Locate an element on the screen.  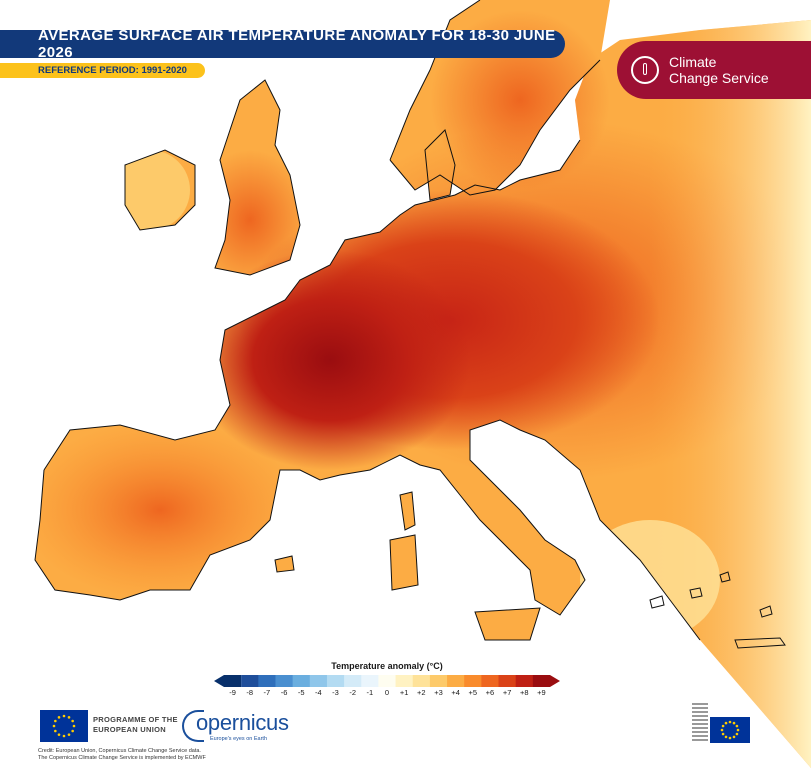
legend-tick-label: +2 is located at coordinates (421, 692).